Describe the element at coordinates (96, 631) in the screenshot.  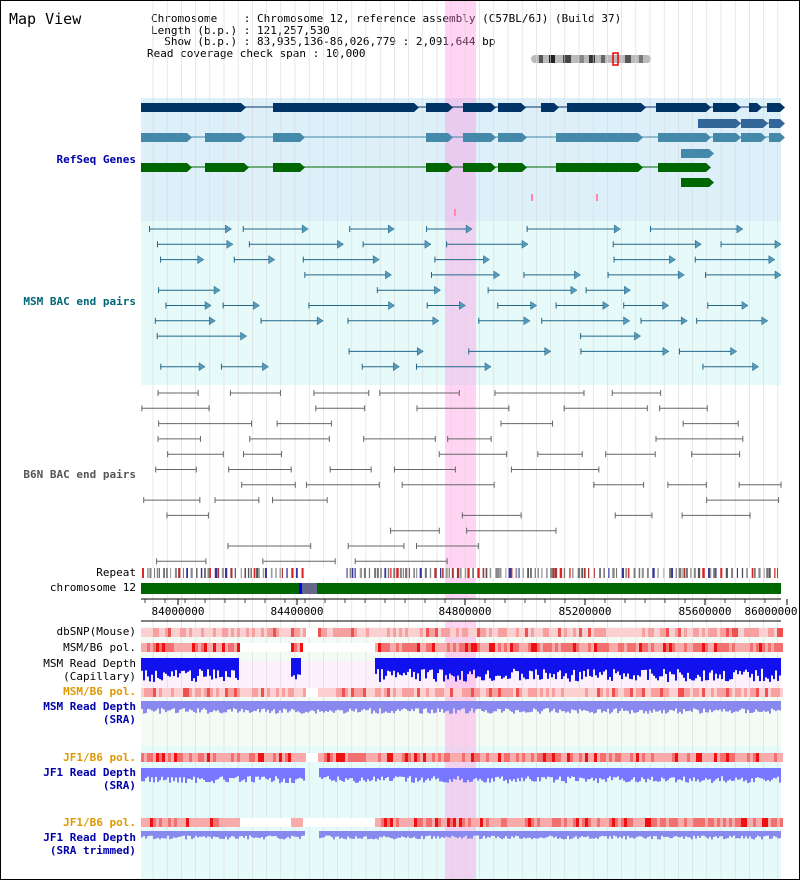
I see `track-label-dbsnp: dbSNP(Mouse)` at that location.